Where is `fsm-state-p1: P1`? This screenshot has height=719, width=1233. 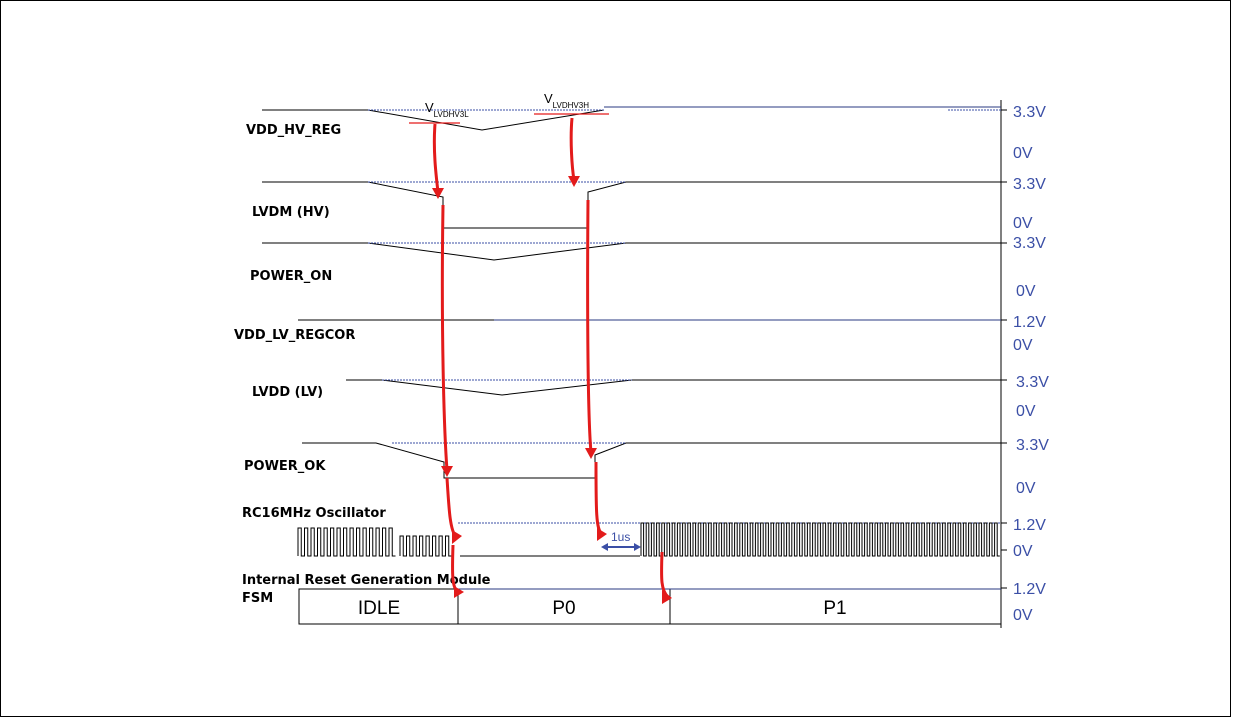
fsm-state-p1: P1 is located at coordinates (834, 608).